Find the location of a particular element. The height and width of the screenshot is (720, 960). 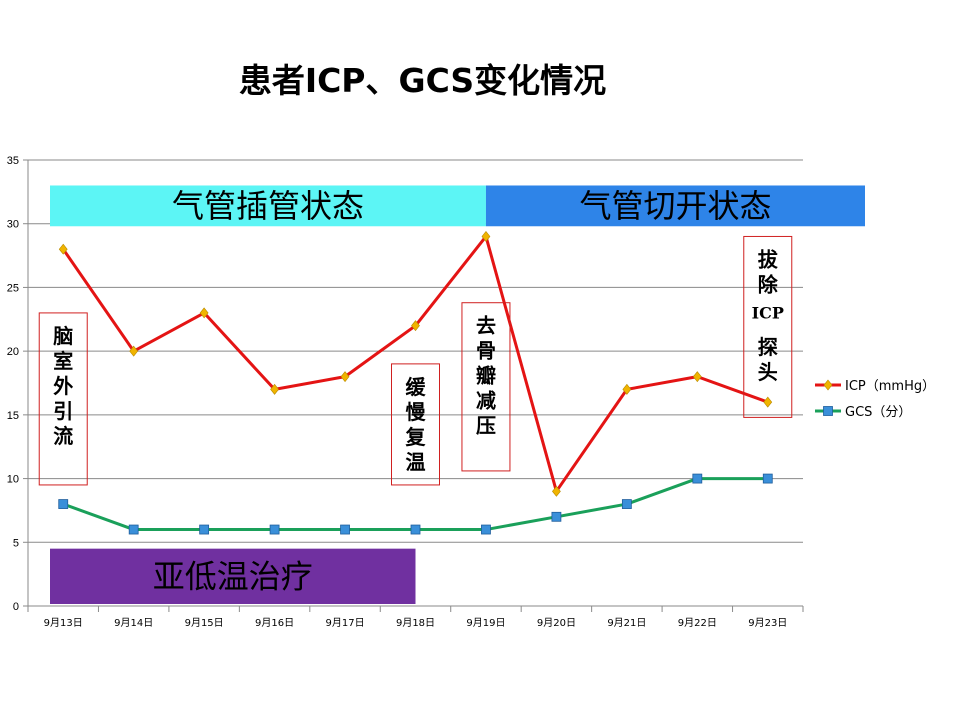

y-tick-label: 30 is located at coordinates (13, 225).